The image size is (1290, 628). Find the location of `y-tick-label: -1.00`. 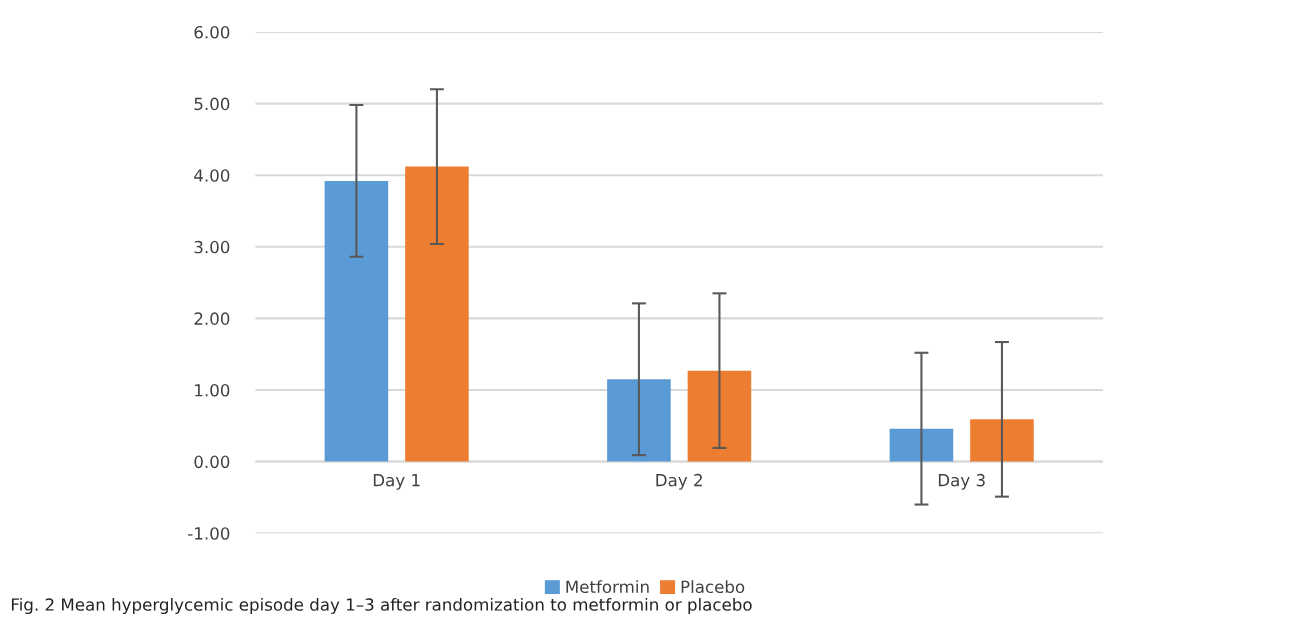

y-tick-label: -1.00 is located at coordinates (209, 533).